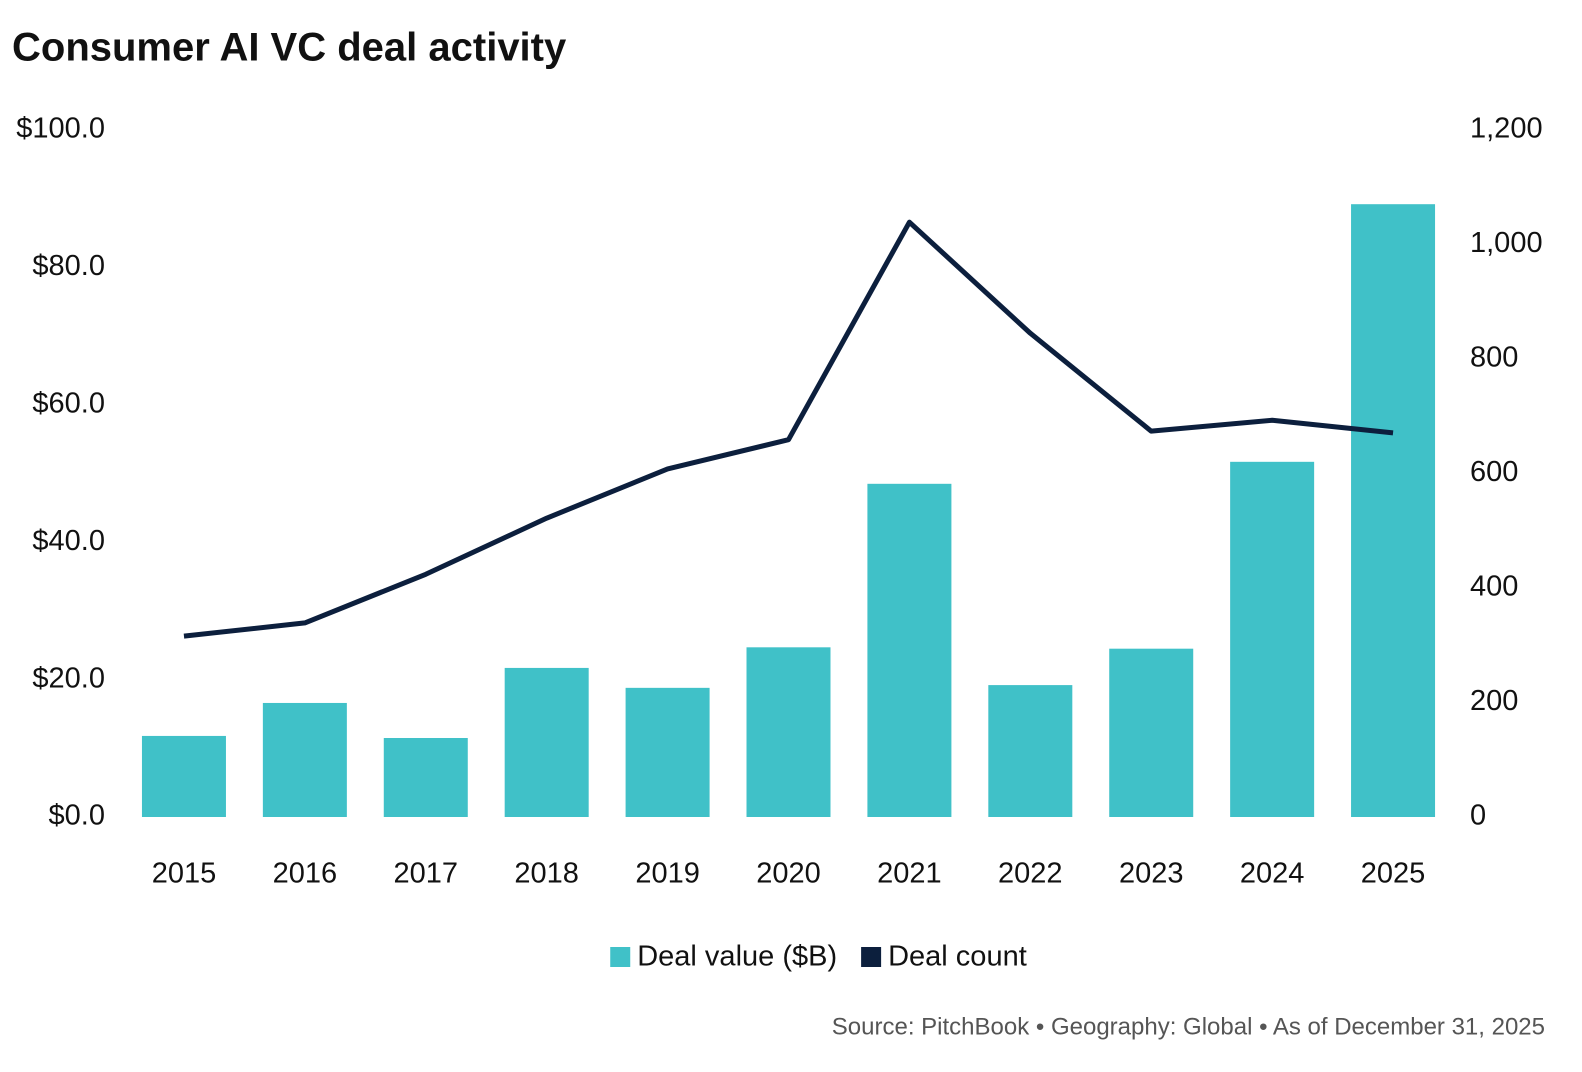 This screenshot has height=1072, width=1582. What do you see at coordinates (184, 874) in the screenshot?
I see `x-tick-label: 2015` at bounding box center [184, 874].